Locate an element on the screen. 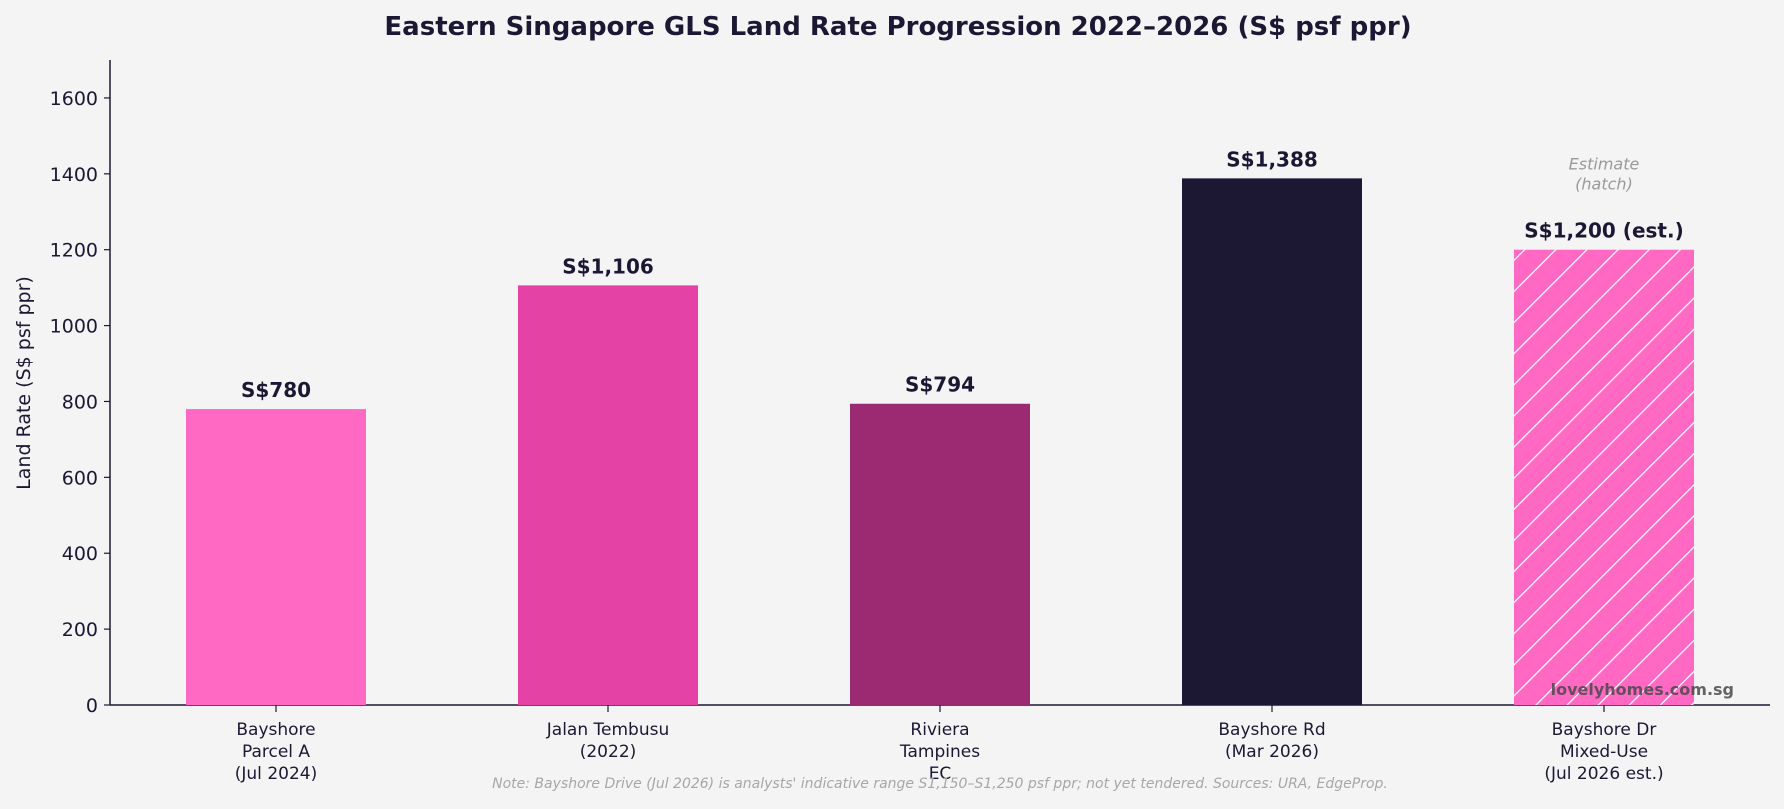  y-tick-labels: 0 200 400 600 800 1000 1200 1400 1600 is located at coordinates (80, 402).